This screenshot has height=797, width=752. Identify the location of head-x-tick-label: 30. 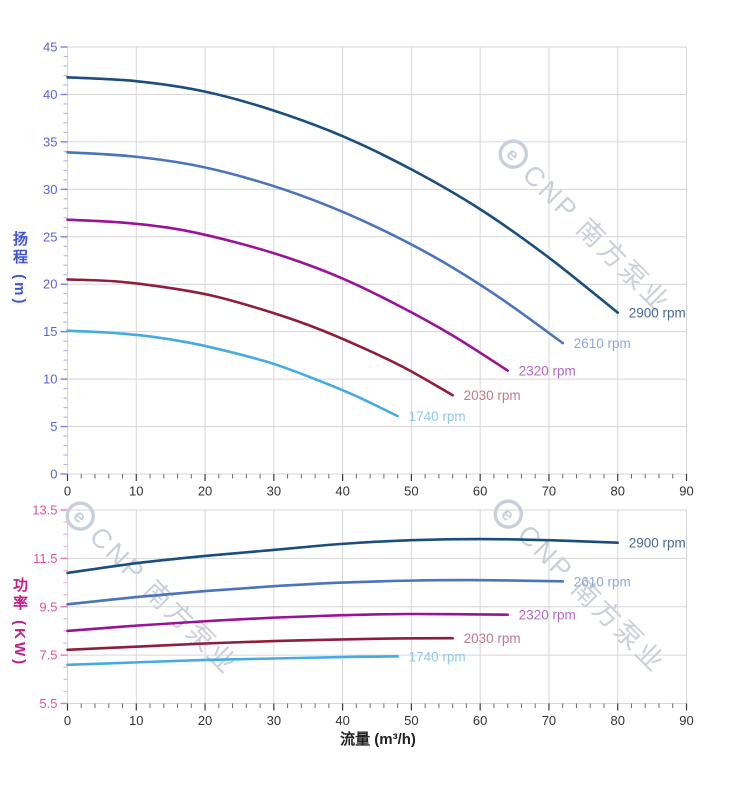
(274, 491).